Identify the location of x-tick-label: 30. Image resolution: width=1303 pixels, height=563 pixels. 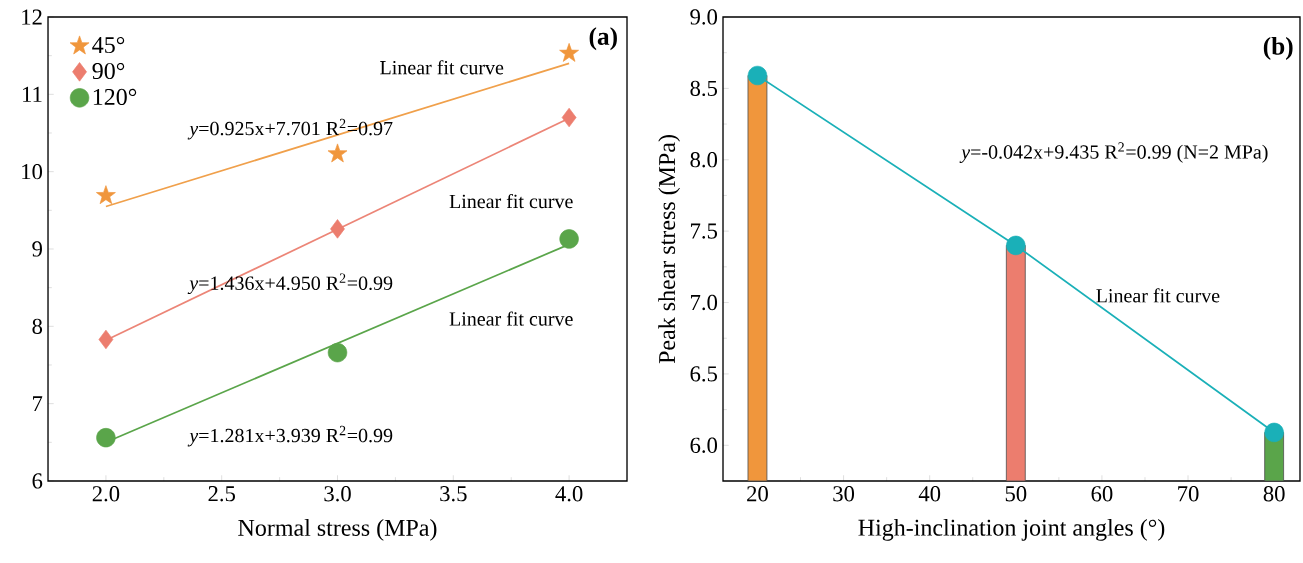
(844, 494).